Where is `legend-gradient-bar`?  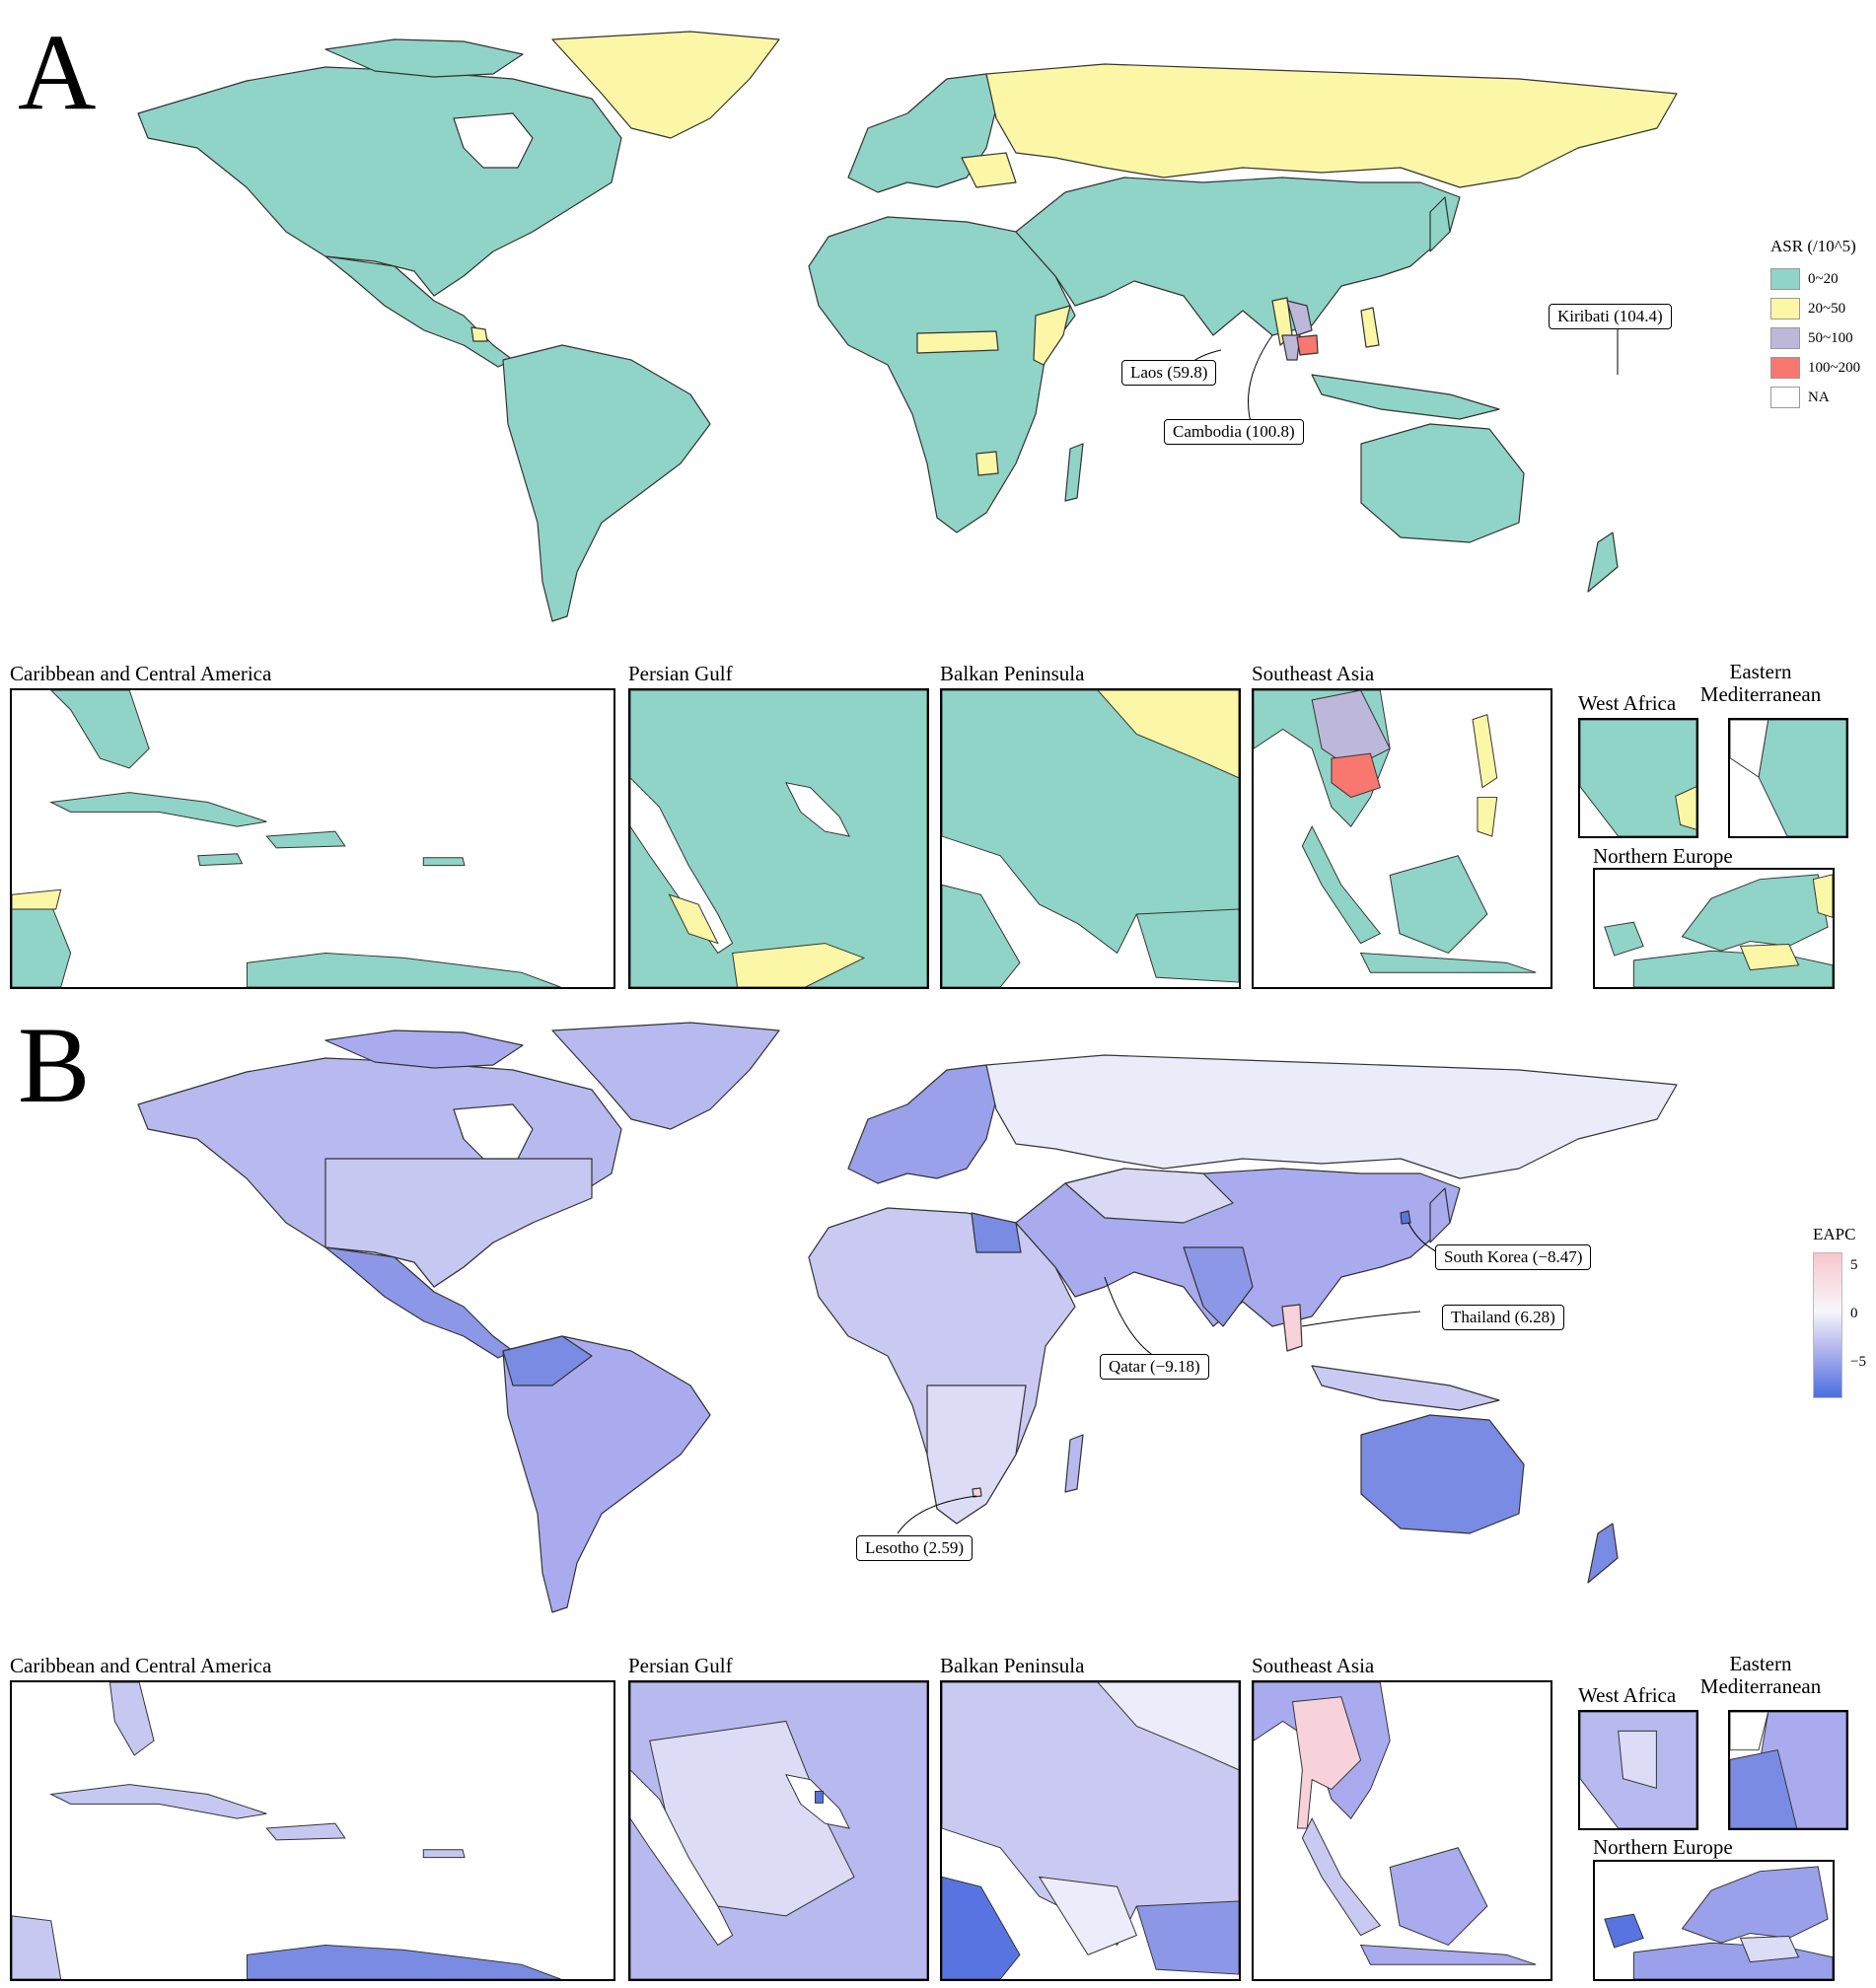
legend-gradient-bar is located at coordinates (1827, 1325).